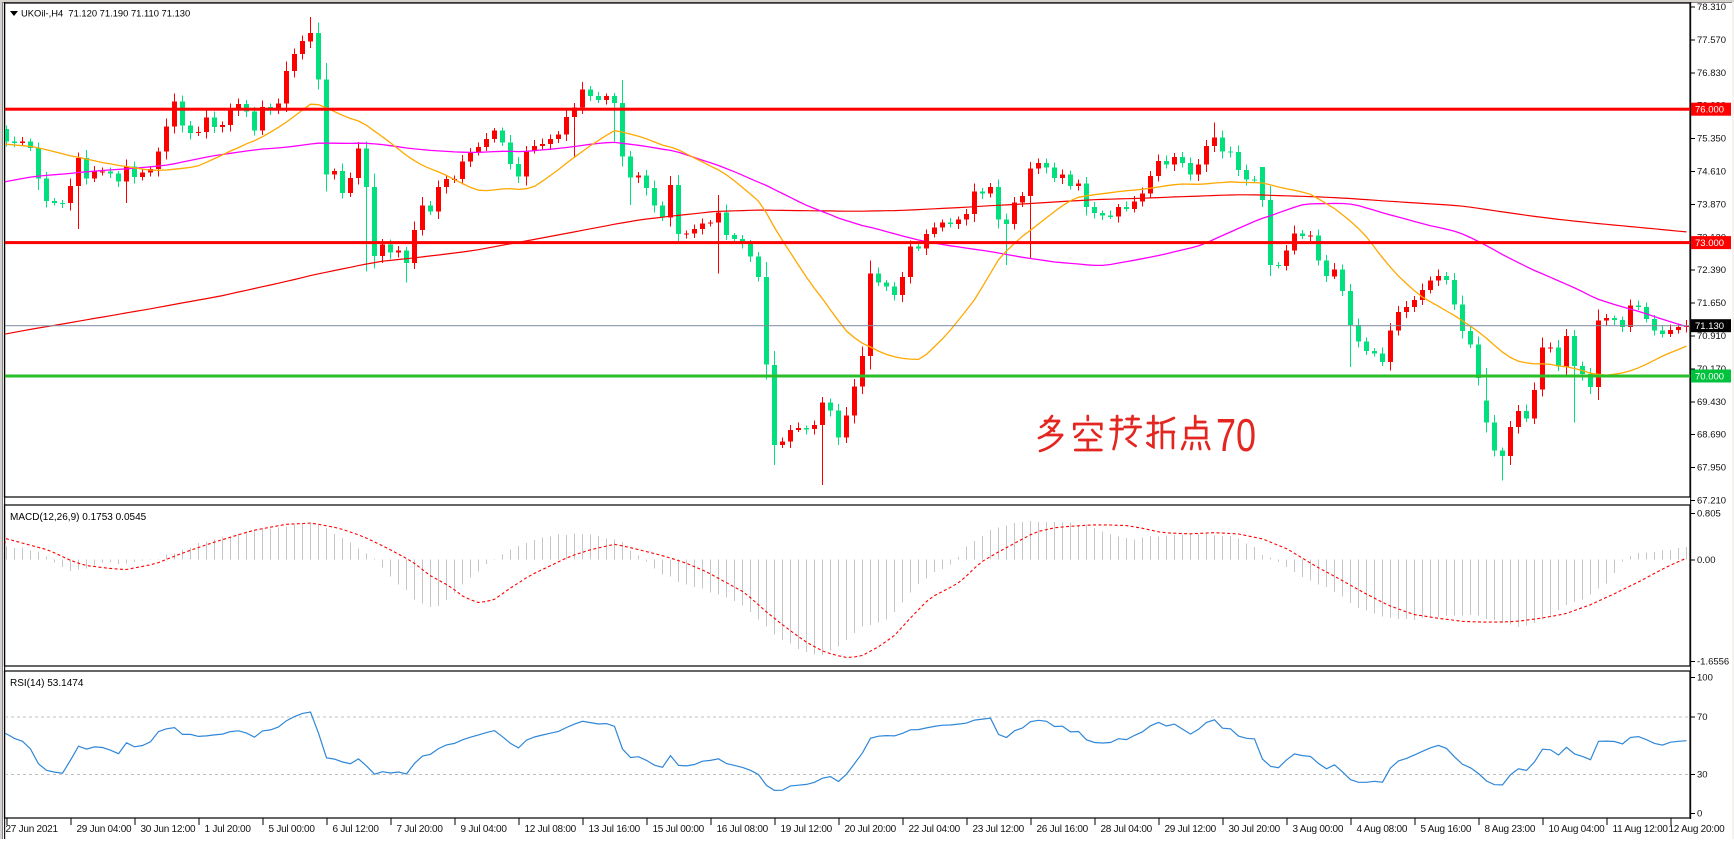  I want to click on svg-text: 29 Jul 12:00, so click(1191, 829).